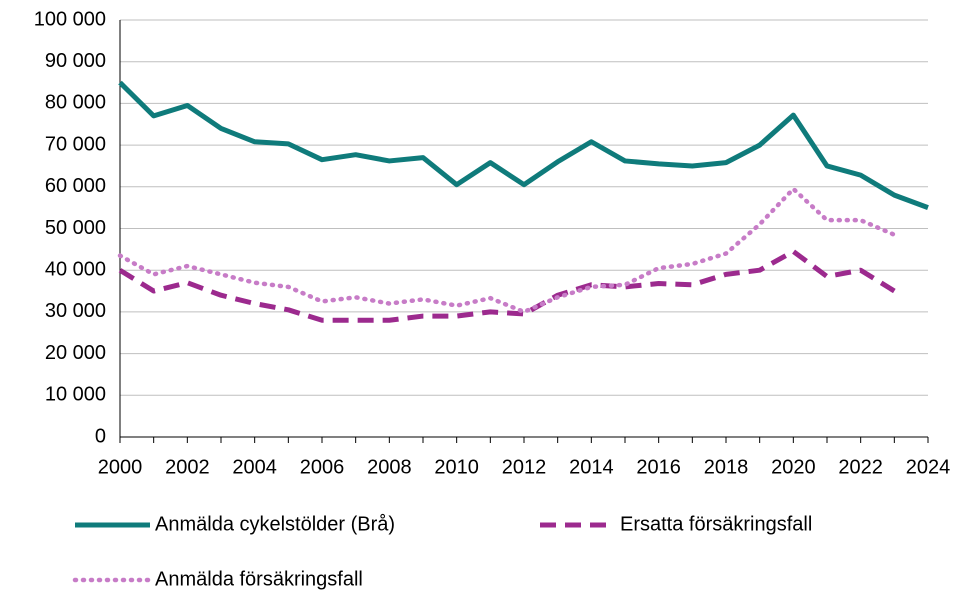  I want to click on x-tick-label: 2002, so click(187, 467).